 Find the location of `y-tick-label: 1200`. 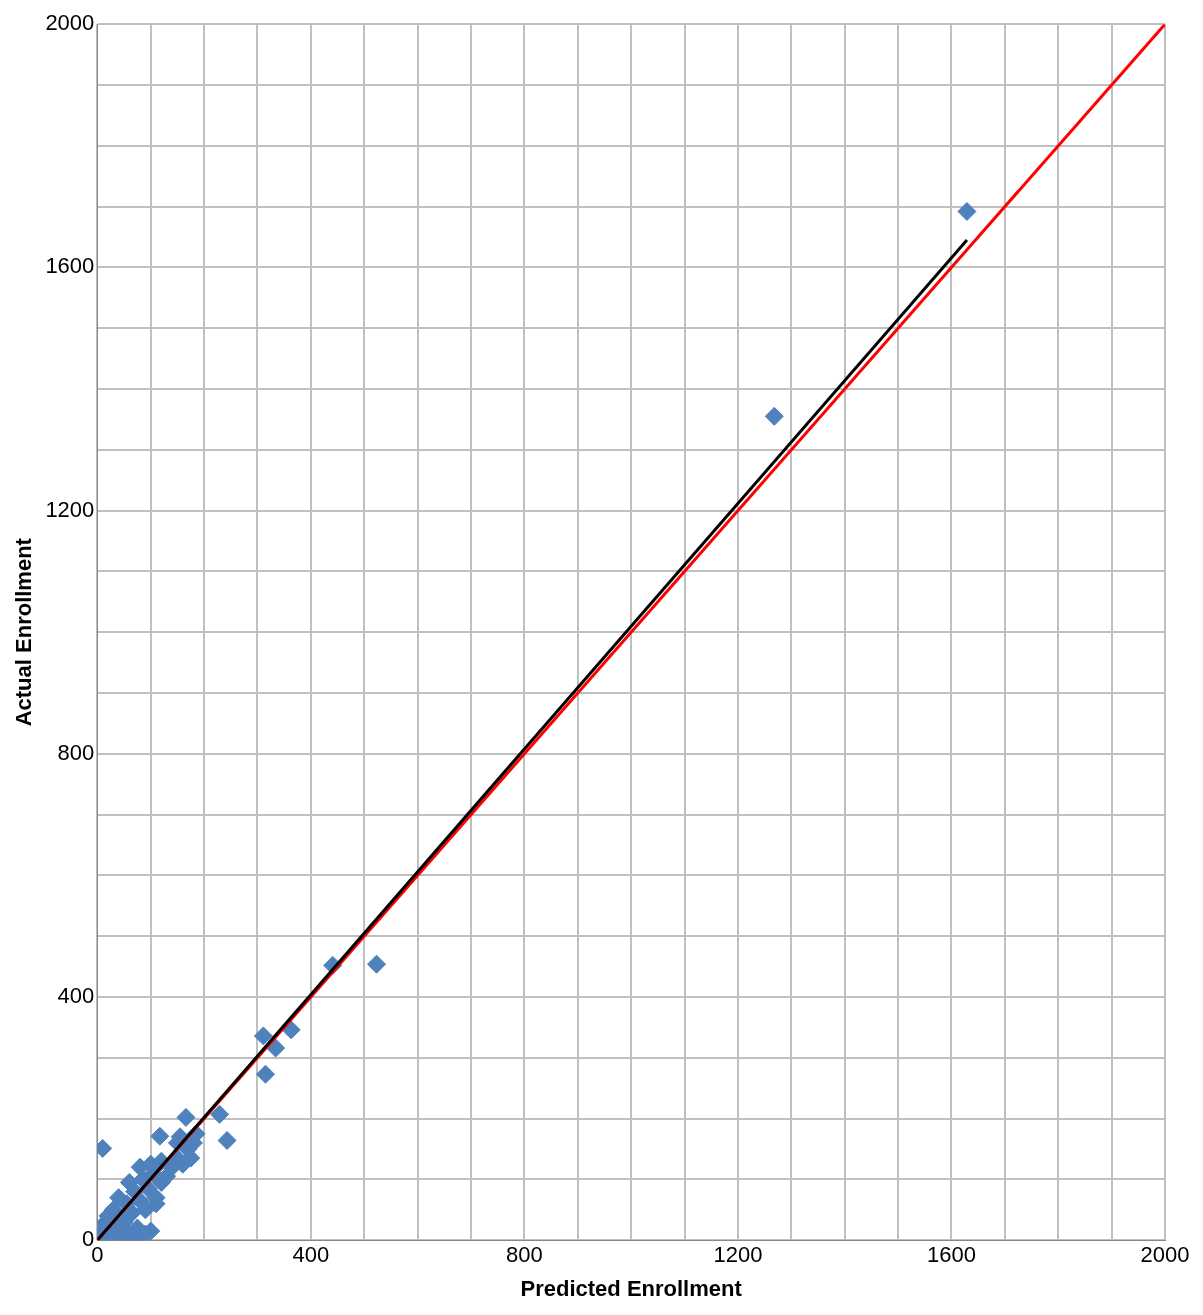

y-tick-label: 1200 is located at coordinates (70, 509).